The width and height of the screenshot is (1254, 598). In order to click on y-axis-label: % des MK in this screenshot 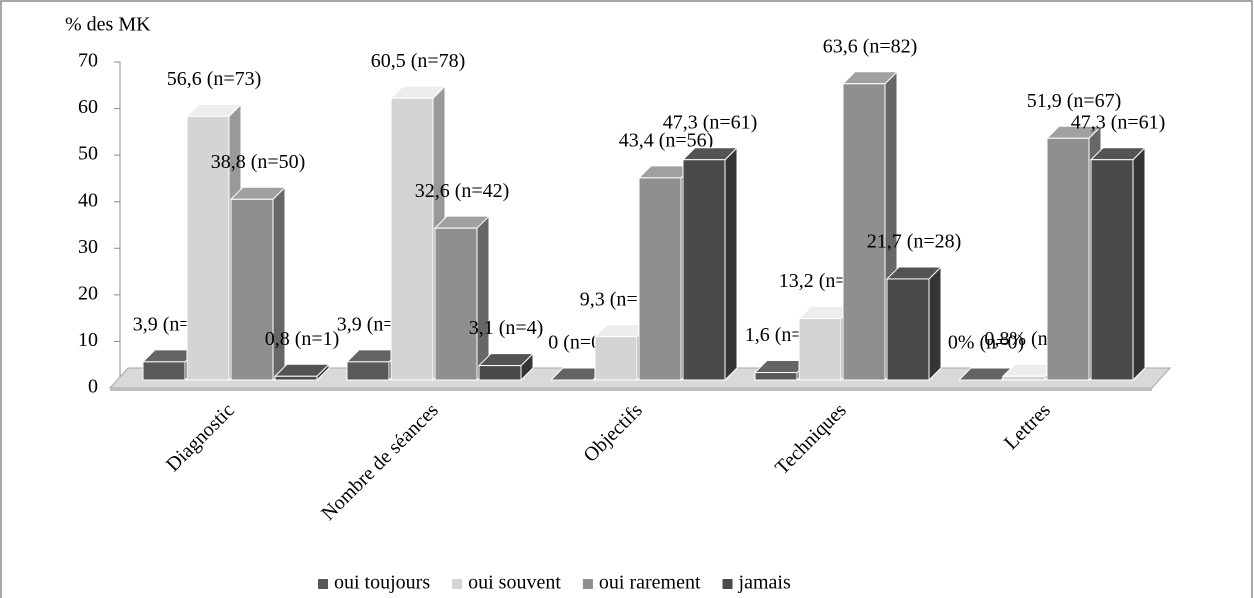, I will do `click(108, 25)`.